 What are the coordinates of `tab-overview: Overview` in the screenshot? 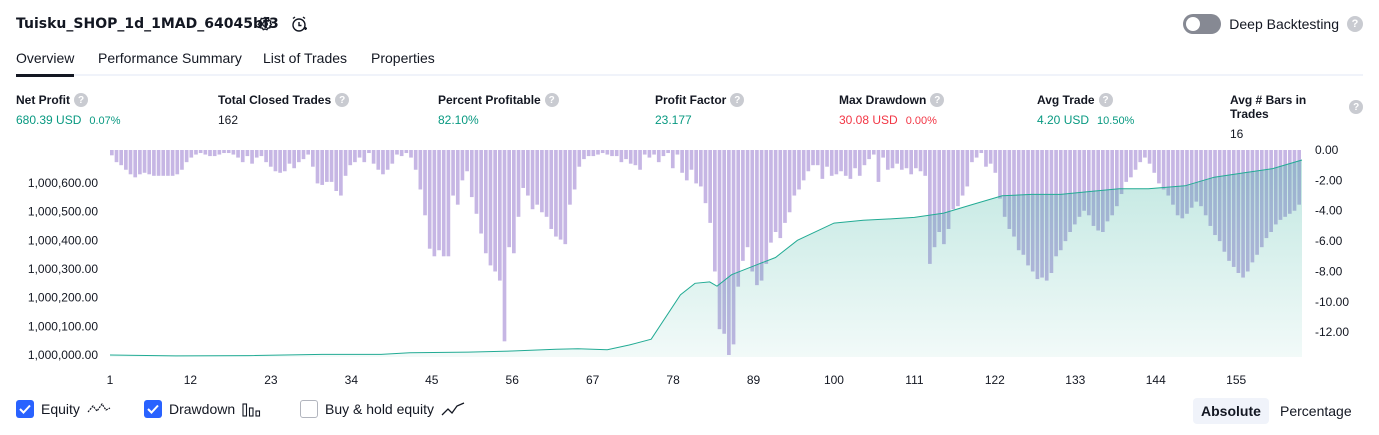 It's located at (45, 63).